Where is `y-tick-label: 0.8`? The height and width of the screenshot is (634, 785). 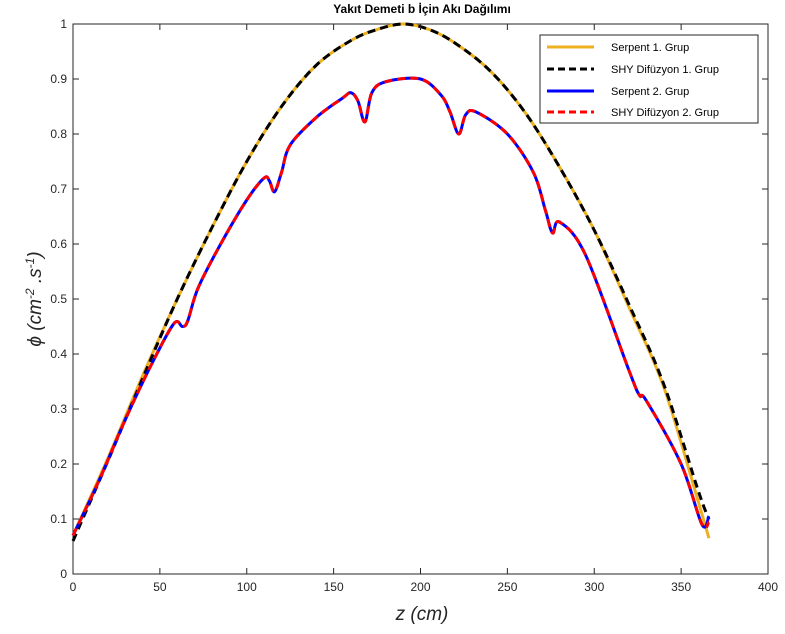 y-tick-label: 0.8 is located at coordinates (58, 134).